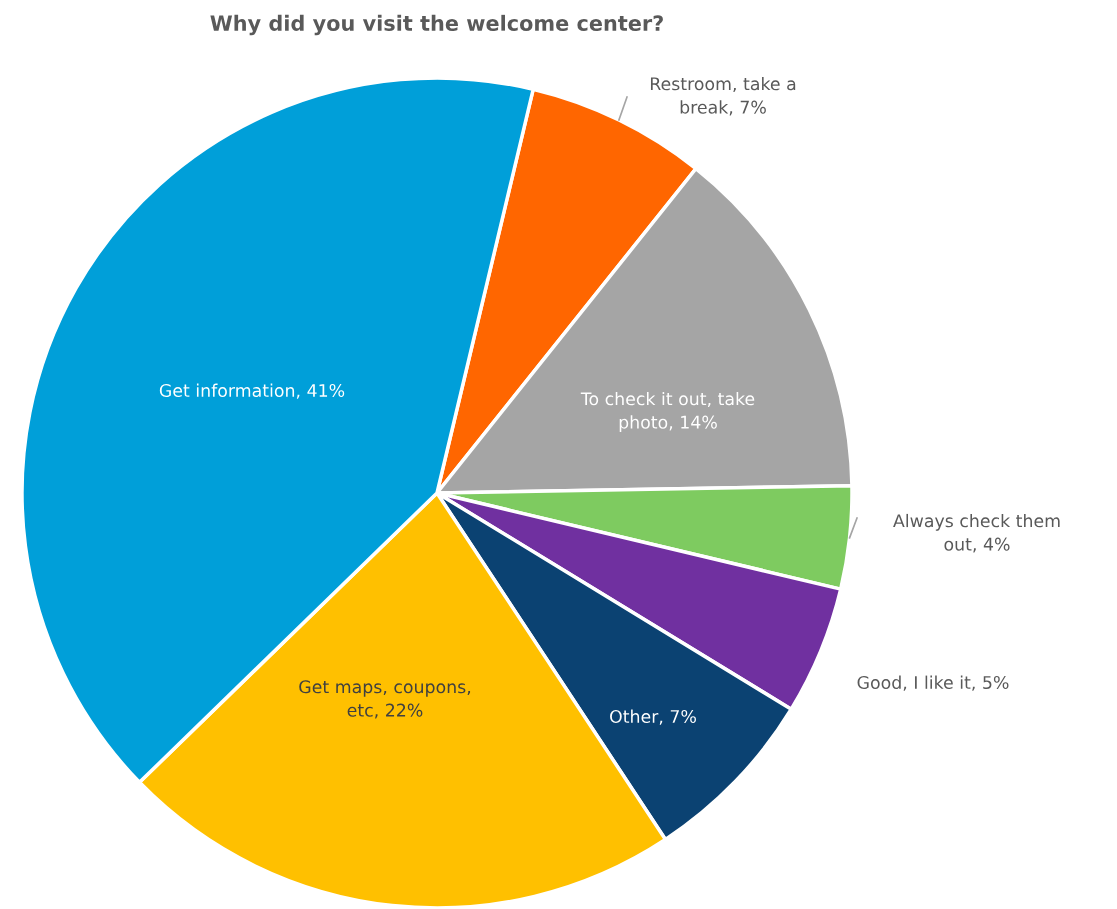 The image size is (1117, 909). What do you see at coordinates (976, 533) in the screenshot?
I see `slice-label: Always check them out, 4%` at bounding box center [976, 533].